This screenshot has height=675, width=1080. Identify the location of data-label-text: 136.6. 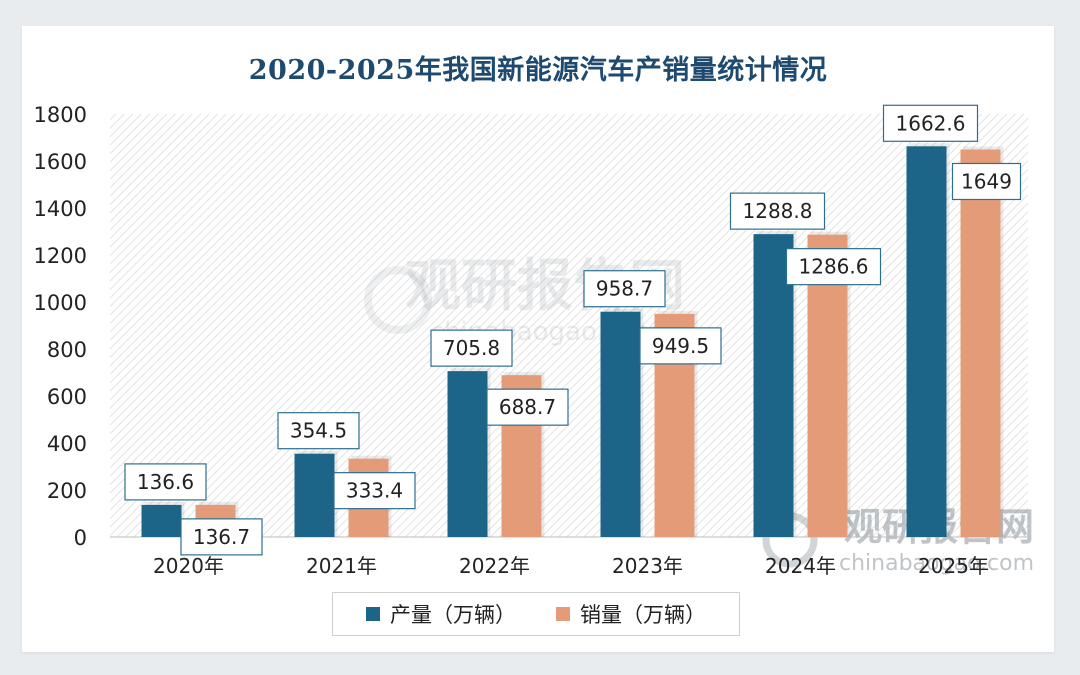
(165, 482).